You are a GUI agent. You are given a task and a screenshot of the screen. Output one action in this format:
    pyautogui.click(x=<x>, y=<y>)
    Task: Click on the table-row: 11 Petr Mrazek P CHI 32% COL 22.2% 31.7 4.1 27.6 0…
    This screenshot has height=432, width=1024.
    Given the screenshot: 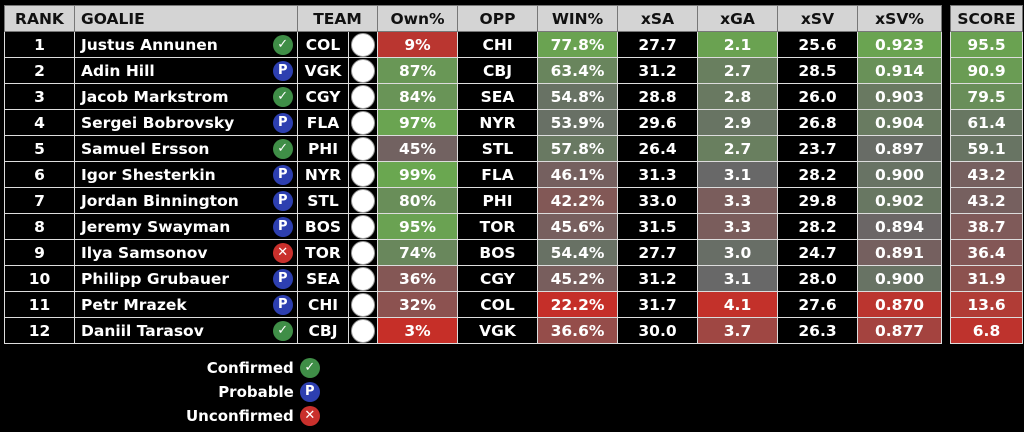 What is the action you would take?
    pyautogui.click(x=473, y=304)
    